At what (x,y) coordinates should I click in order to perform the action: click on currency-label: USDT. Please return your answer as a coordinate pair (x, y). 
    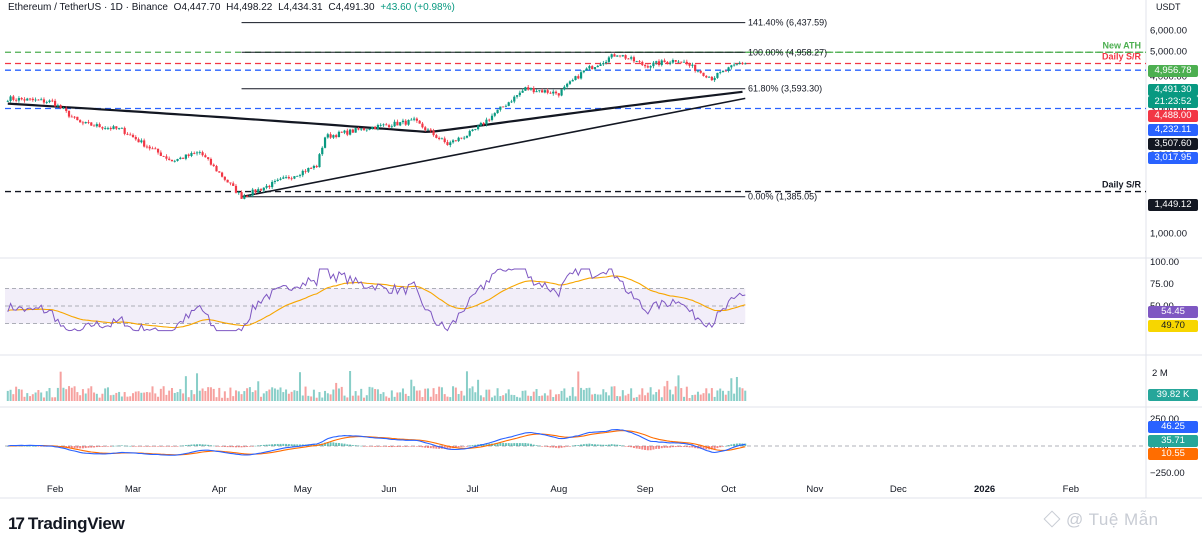
    Looking at the image, I should click on (1168, 7).